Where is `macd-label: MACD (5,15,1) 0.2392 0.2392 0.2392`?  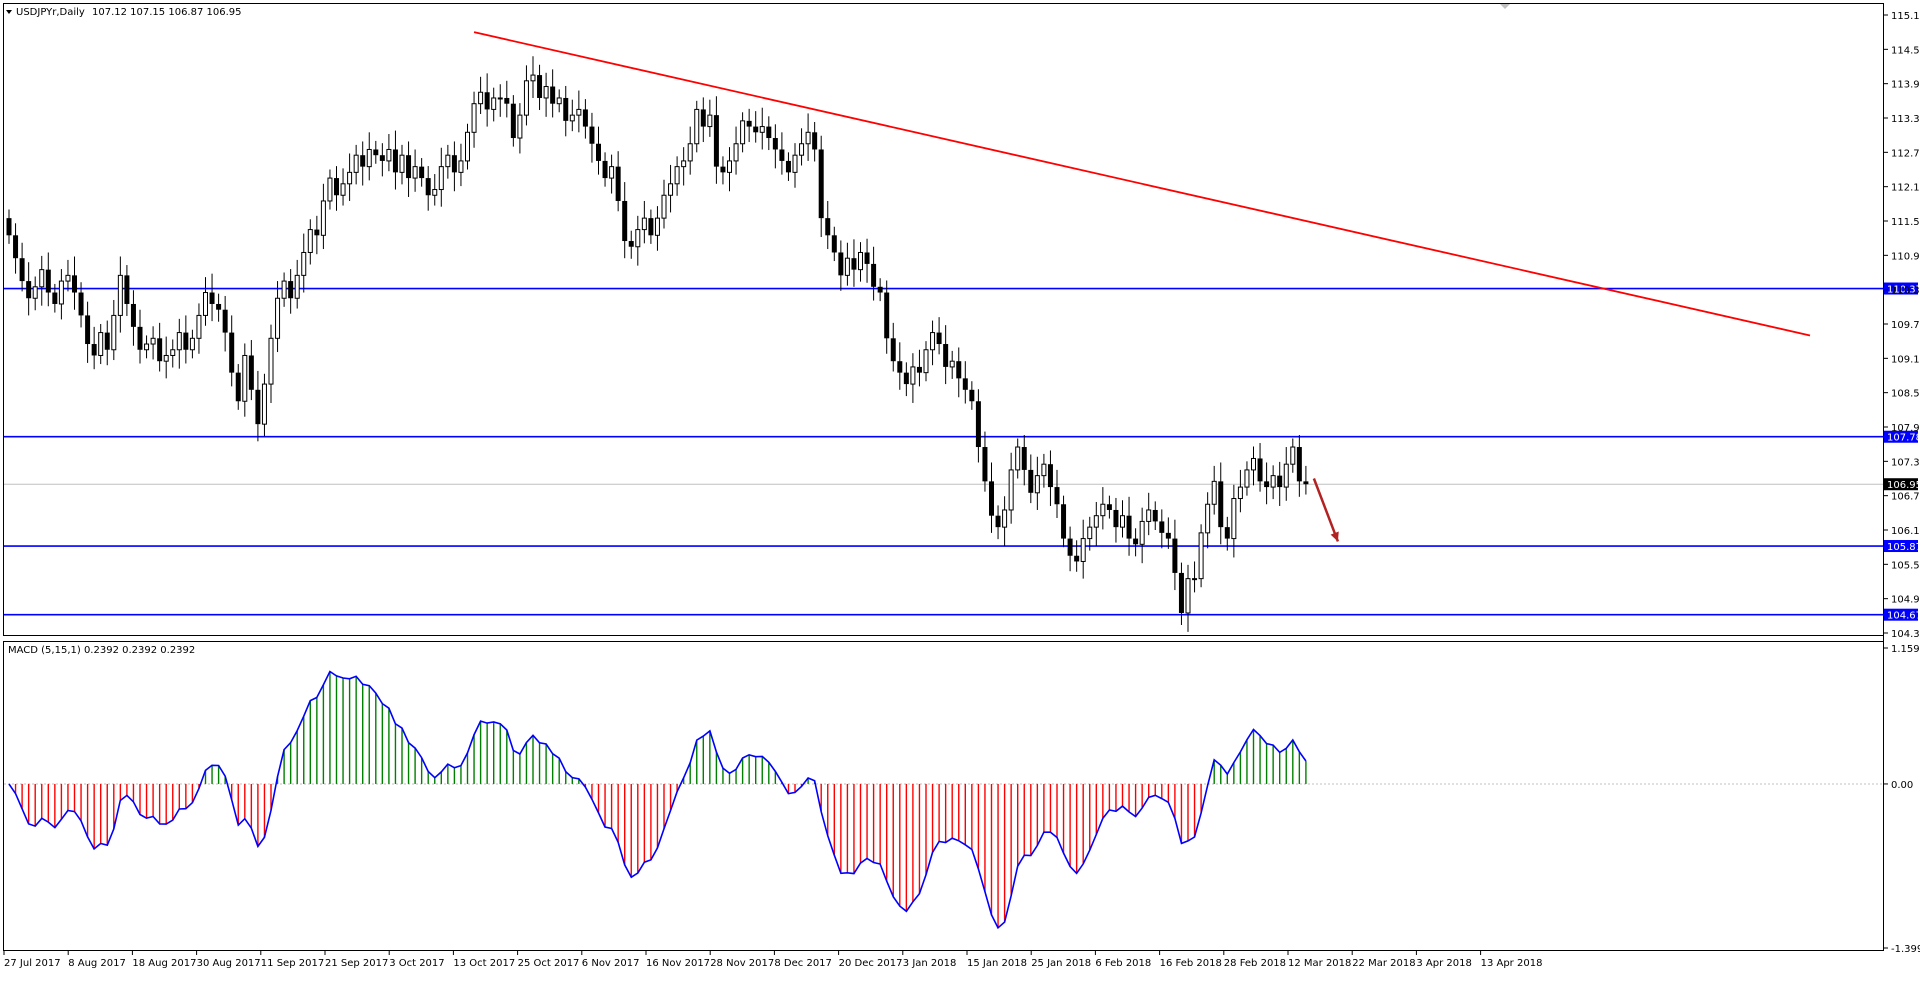
macd-label: MACD (5,15,1) 0.2392 0.2392 0.2392 is located at coordinates (101, 650).